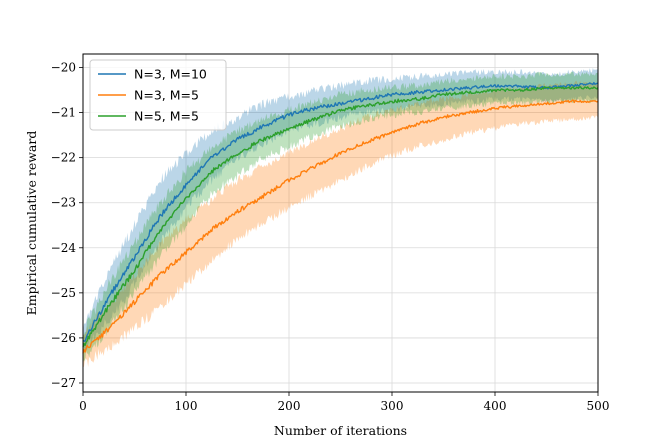 The width and height of the screenshot is (664, 443). Describe the element at coordinates (166, 95) in the screenshot. I see `legend-entry: N=3, M=5` at that location.